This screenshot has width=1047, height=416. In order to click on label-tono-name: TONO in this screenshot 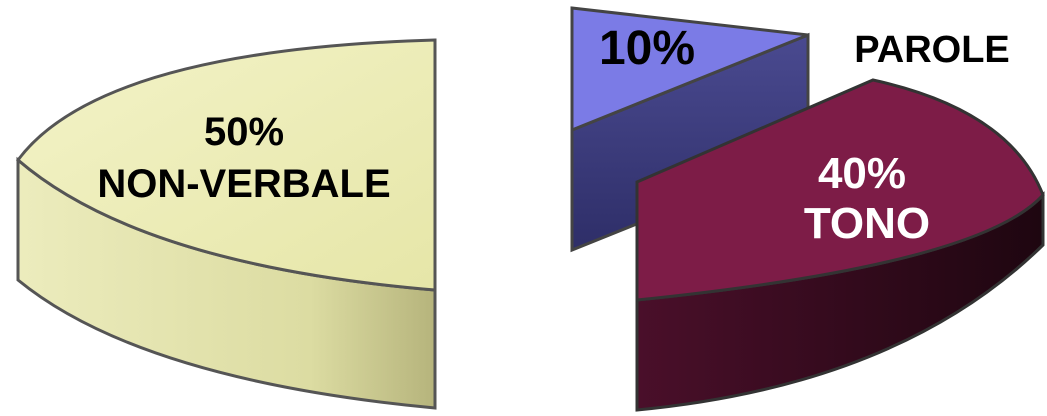, I will do `click(867, 223)`.